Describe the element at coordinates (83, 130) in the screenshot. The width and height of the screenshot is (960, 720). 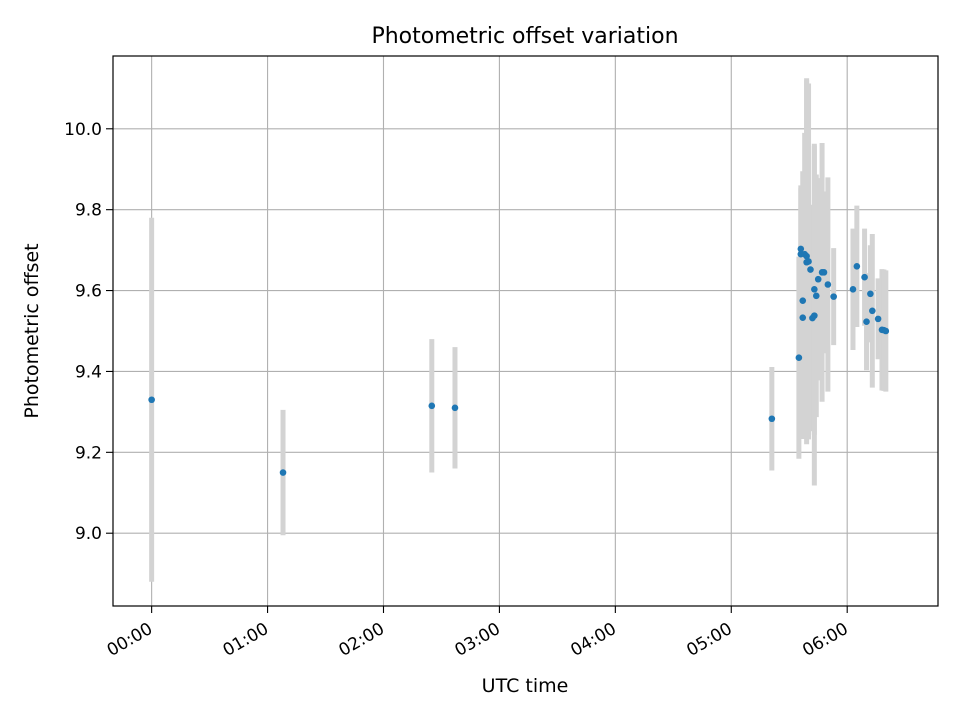
I see `y-tick-label: 10.0` at that location.